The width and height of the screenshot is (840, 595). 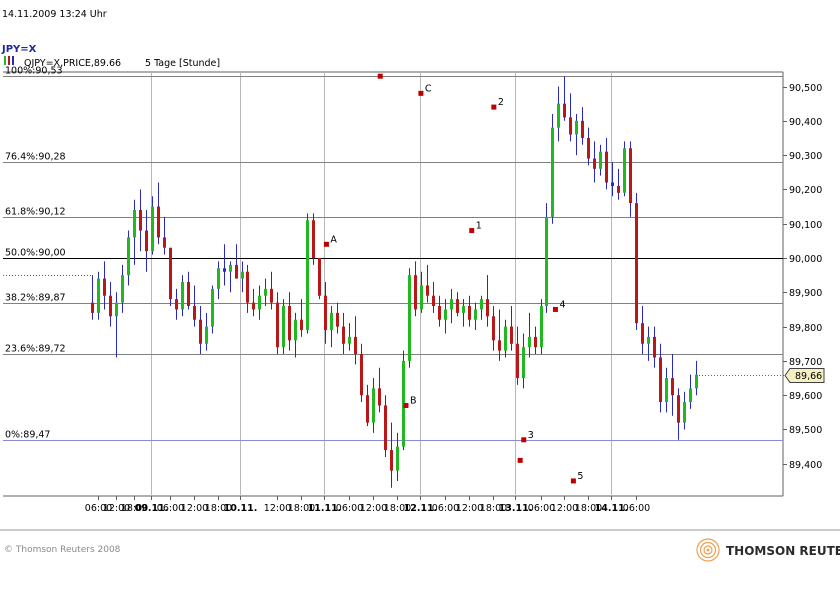 I want to click on y-axis-tick-label: 90,300, so click(x=805, y=156).